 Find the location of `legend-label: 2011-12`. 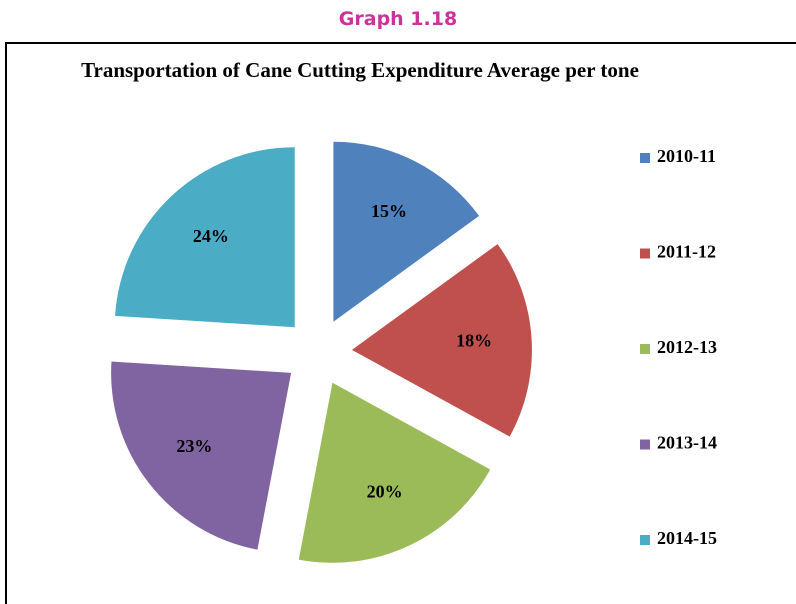

legend-label: 2011-12 is located at coordinates (686, 252).